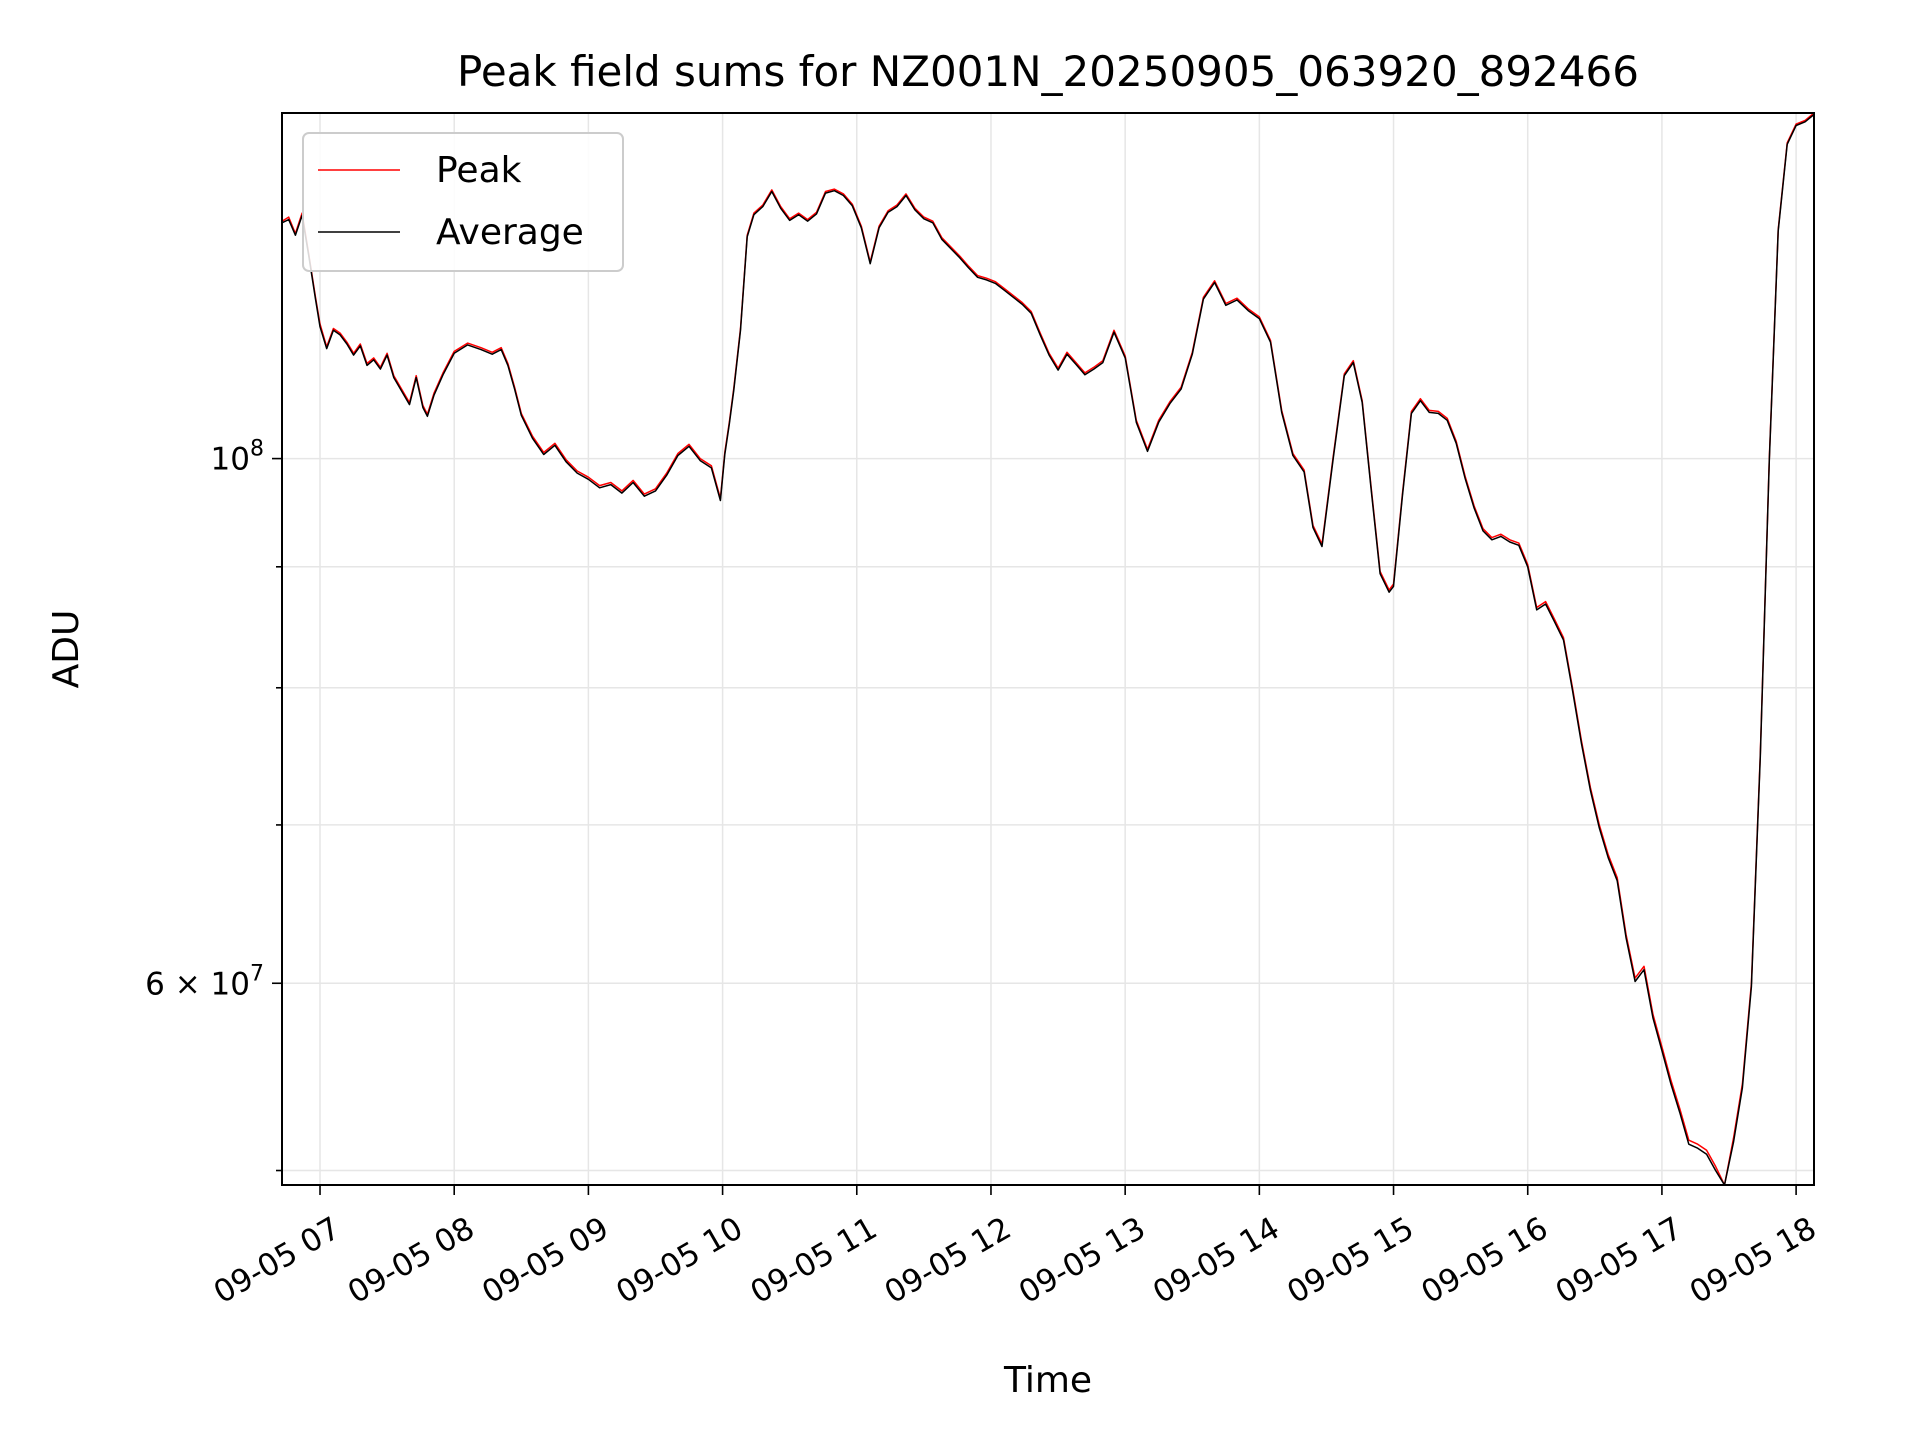  What do you see at coordinates (277, 1260) in the screenshot?
I see `x-tick-label: 09-05 07` at bounding box center [277, 1260].